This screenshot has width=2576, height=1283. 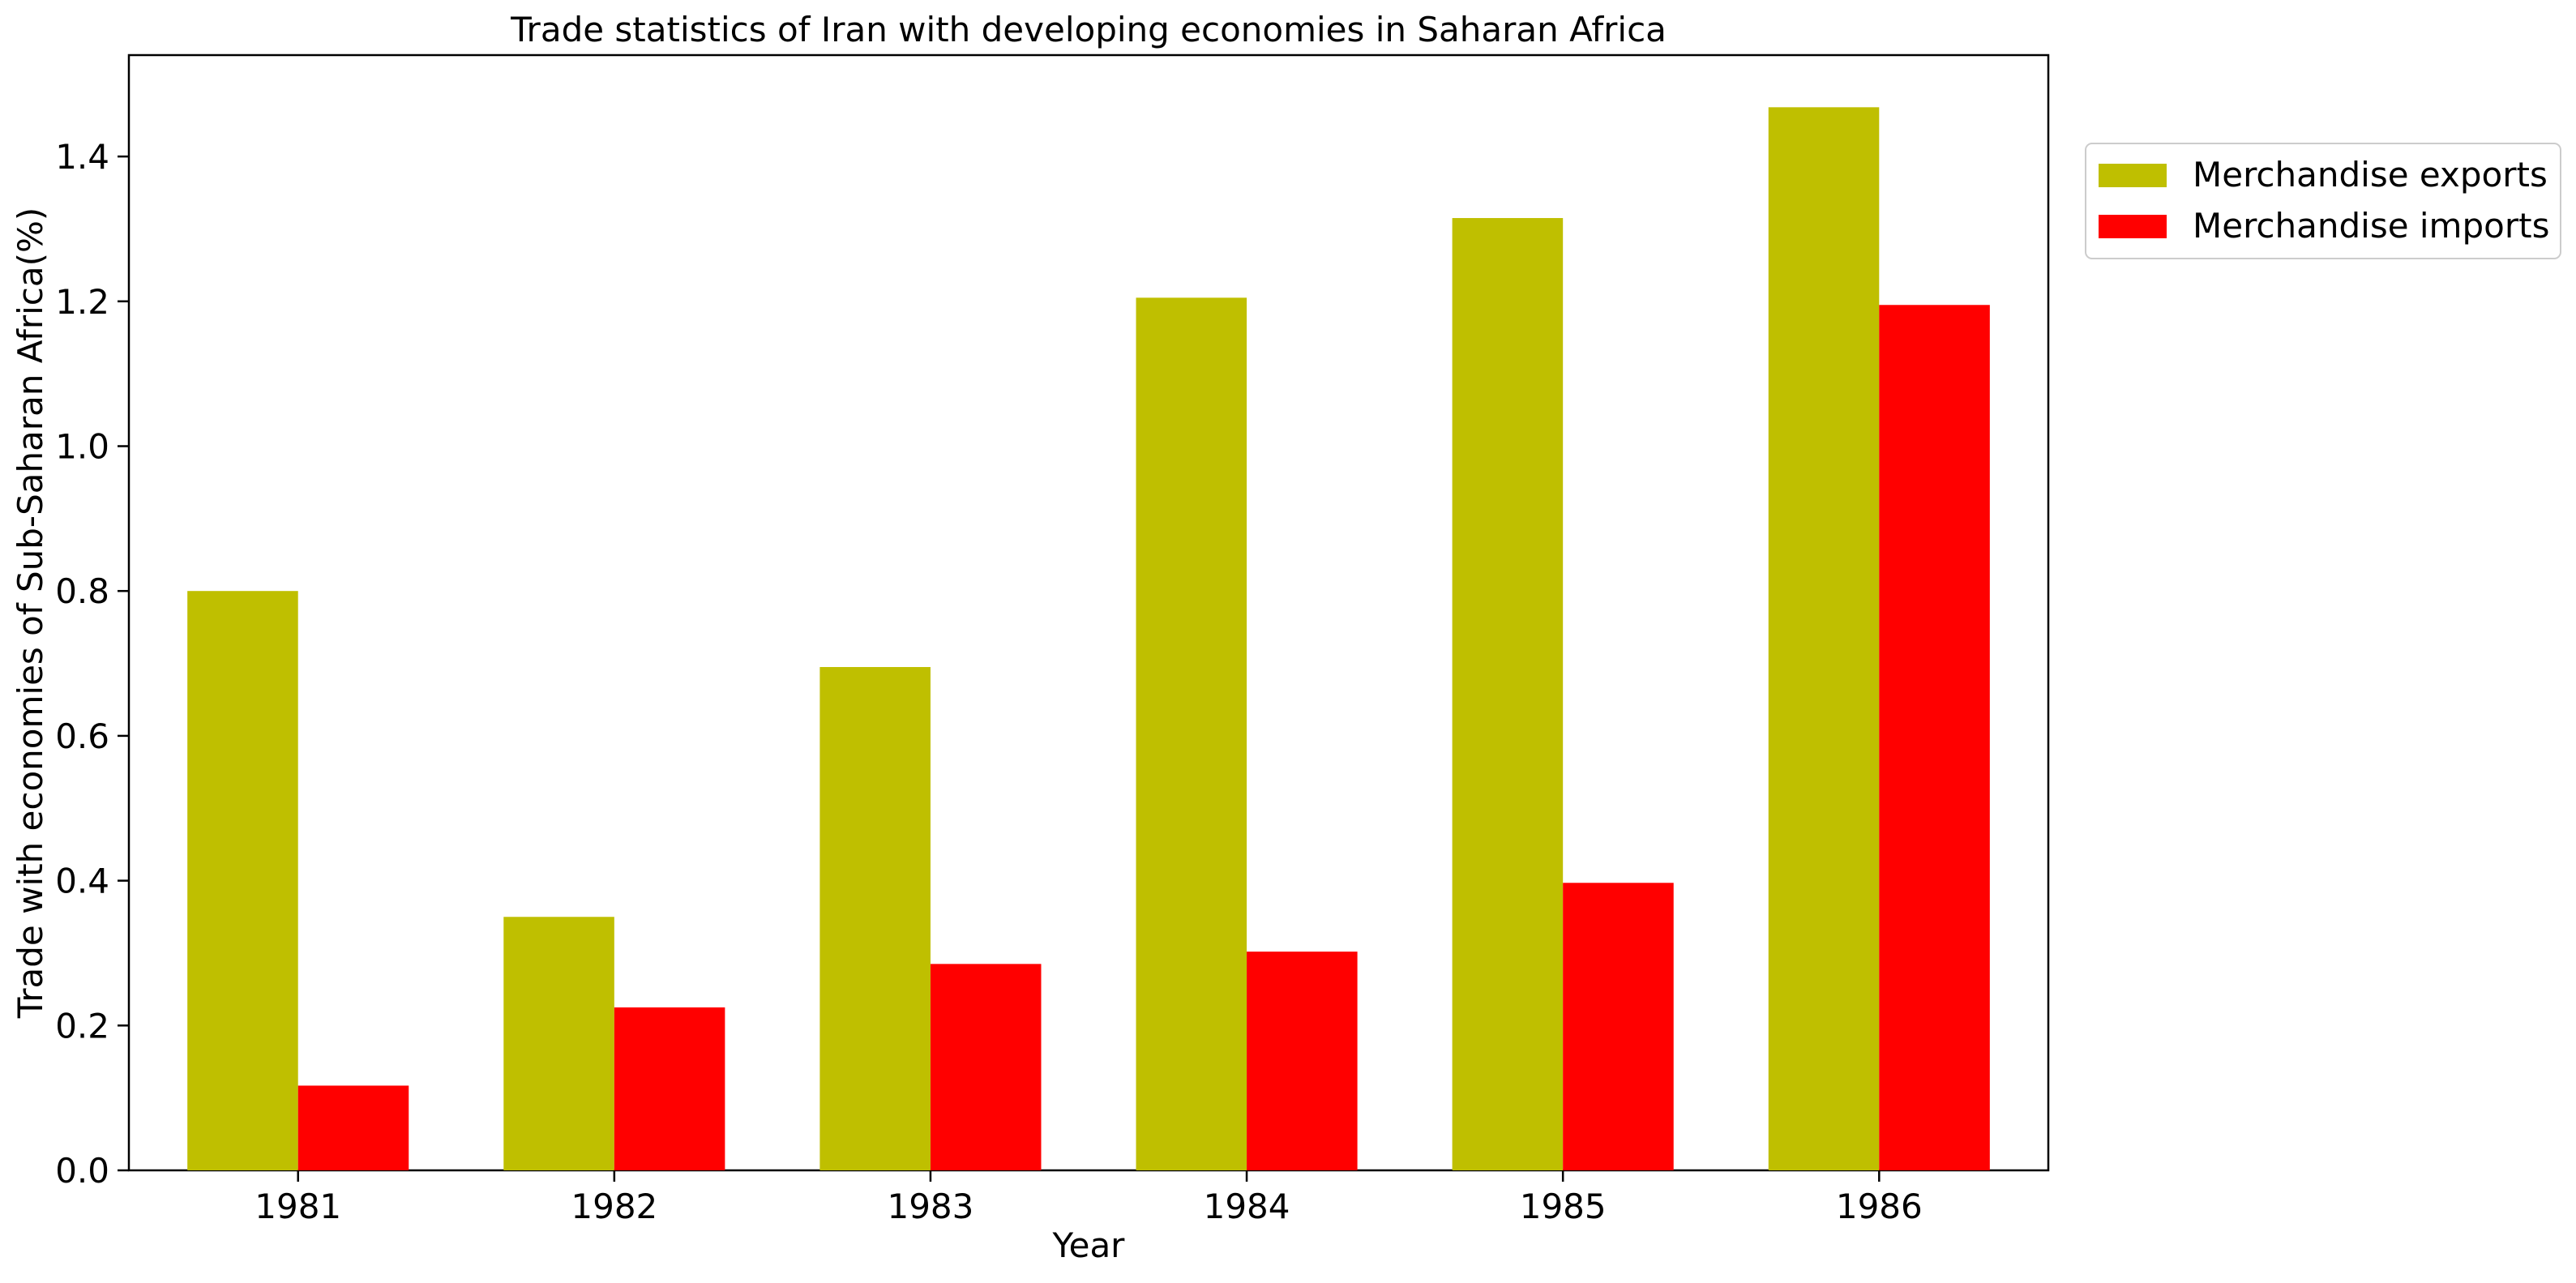 What do you see at coordinates (669, 1088) in the screenshot?
I see `bar-merchandise-imports-1982` at bounding box center [669, 1088].